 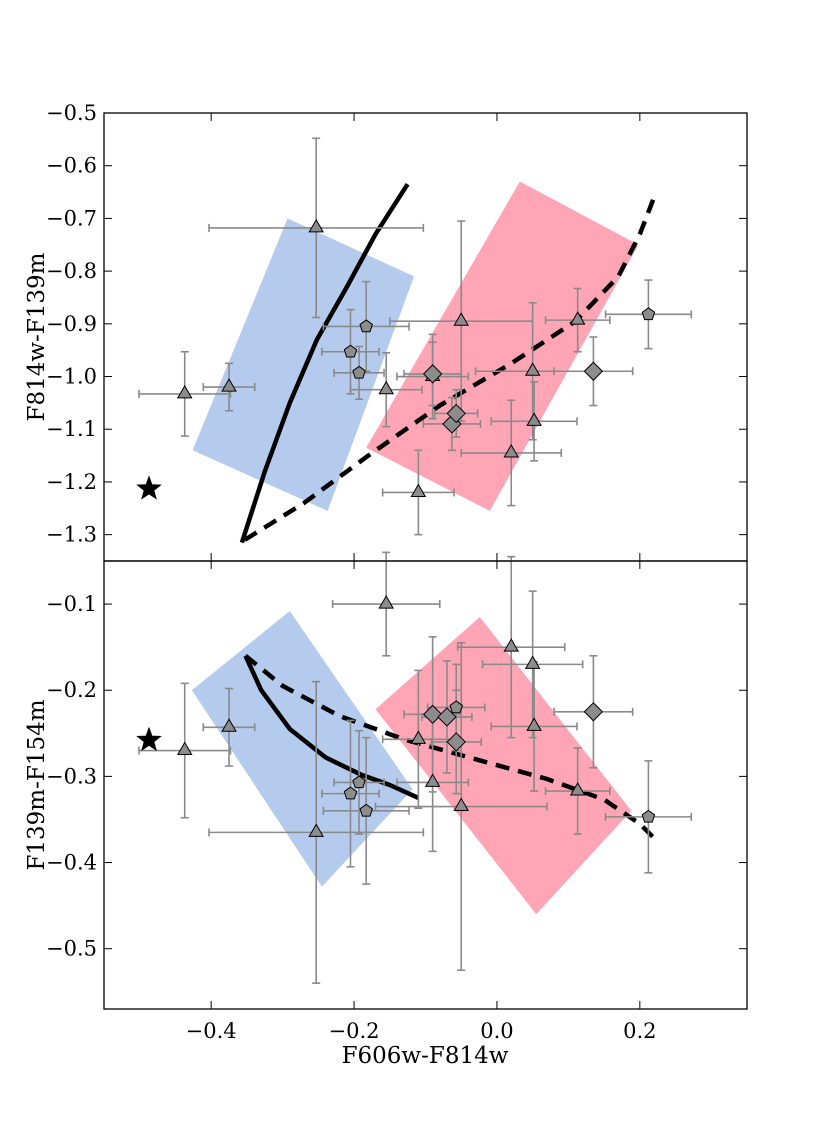 I want to click on top-region-blue, so click(x=303, y=364).